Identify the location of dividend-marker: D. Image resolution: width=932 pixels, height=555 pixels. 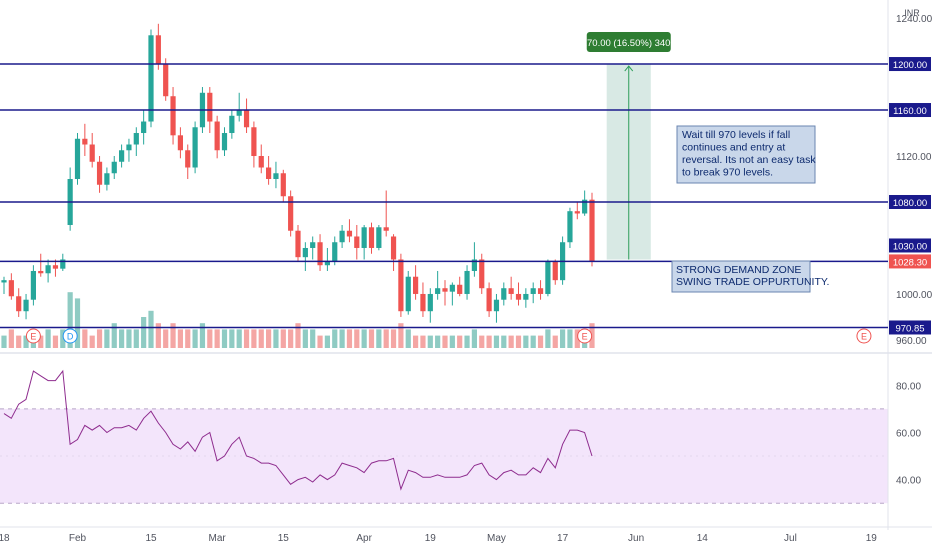
(70, 336).